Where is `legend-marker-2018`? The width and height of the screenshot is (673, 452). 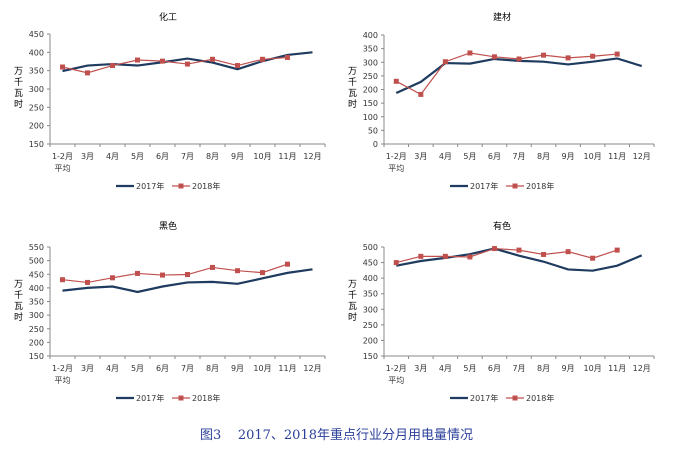
legend-marker-2018 is located at coordinates (181, 398).